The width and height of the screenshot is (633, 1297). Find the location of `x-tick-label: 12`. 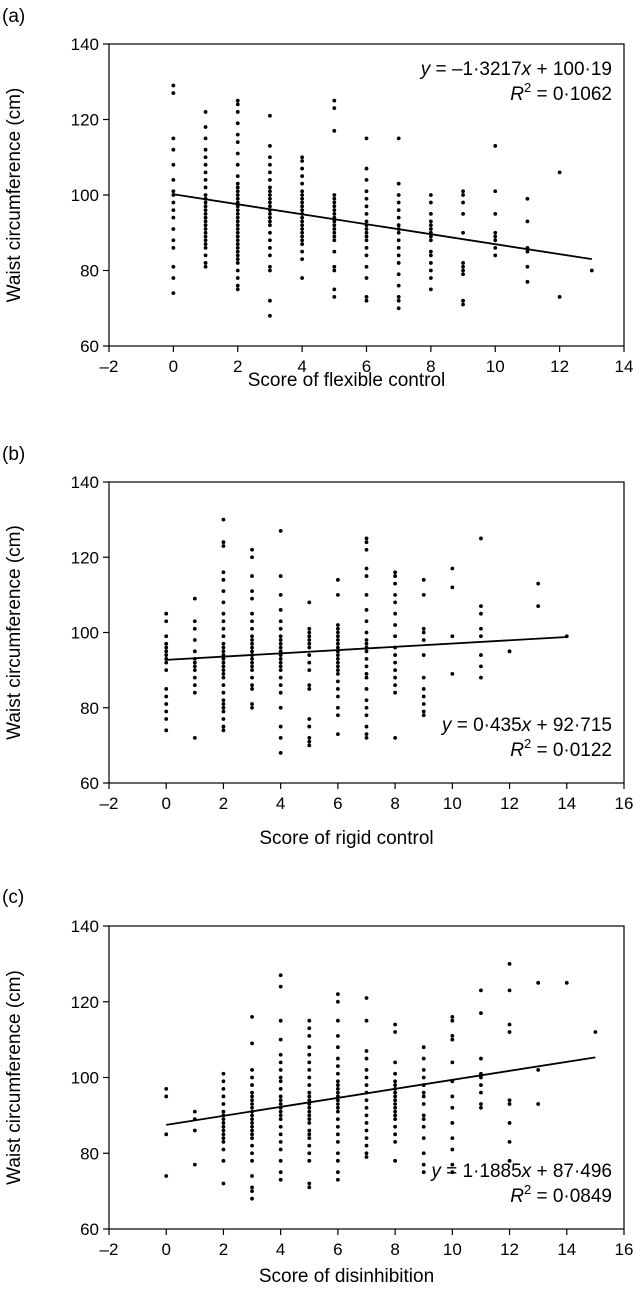

x-tick-label: 12 is located at coordinates (509, 803).